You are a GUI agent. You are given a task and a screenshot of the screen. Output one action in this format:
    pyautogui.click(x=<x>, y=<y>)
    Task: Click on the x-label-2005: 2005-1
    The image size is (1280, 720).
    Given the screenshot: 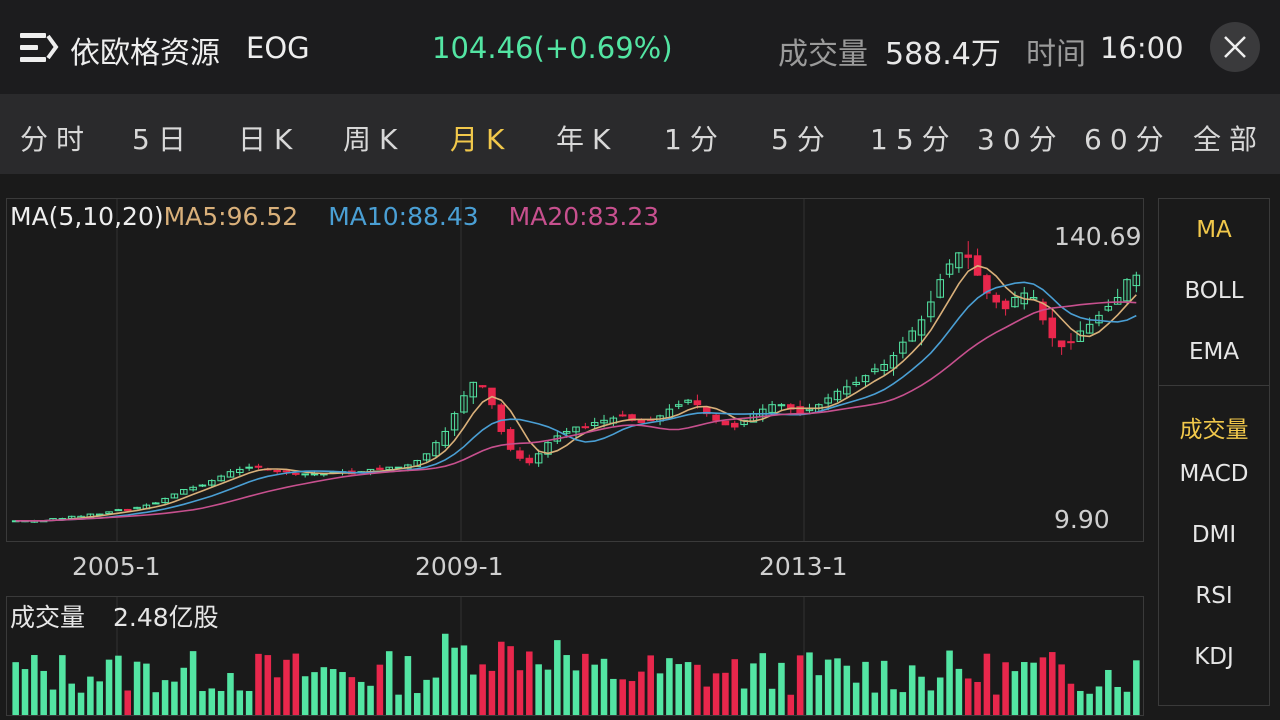 What is the action you would take?
    pyautogui.click(x=116, y=566)
    